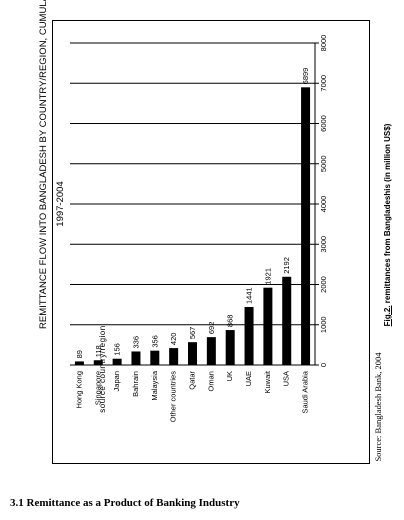 The width and height of the screenshot is (404, 520). What do you see at coordinates (192, 333) in the screenshot?
I see `bar-value-label: 567` at bounding box center [192, 333].